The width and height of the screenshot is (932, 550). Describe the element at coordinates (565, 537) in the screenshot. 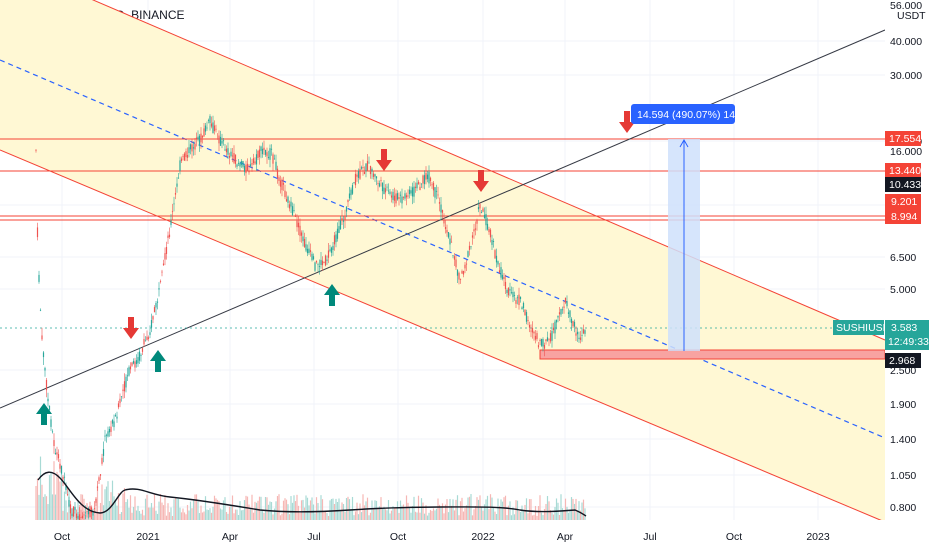

I see `time-tick-label: Apr` at that location.